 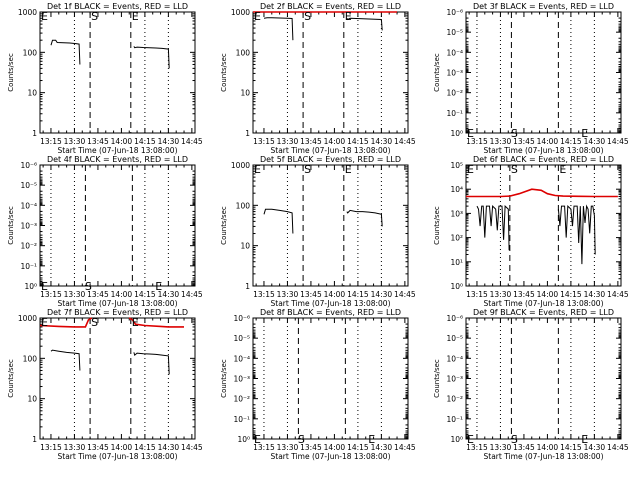 What do you see at coordinates (330, 312) in the screenshot?
I see `panel-title: Det 8f BLACK = Events, RED = LLD` at bounding box center [330, 312].